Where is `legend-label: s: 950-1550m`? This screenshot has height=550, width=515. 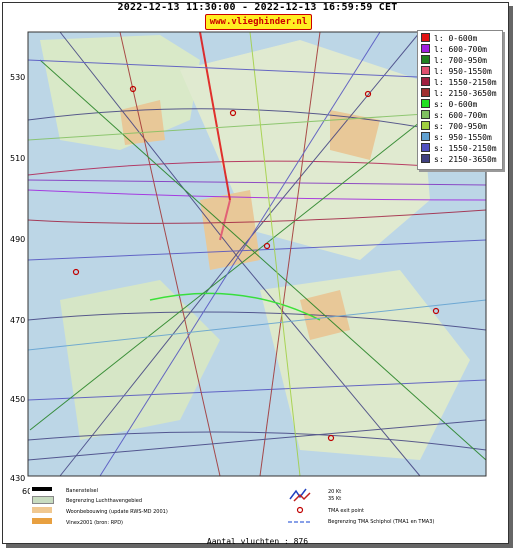 legend-label: s: 950-1550m is located at coordinates (463, 137).